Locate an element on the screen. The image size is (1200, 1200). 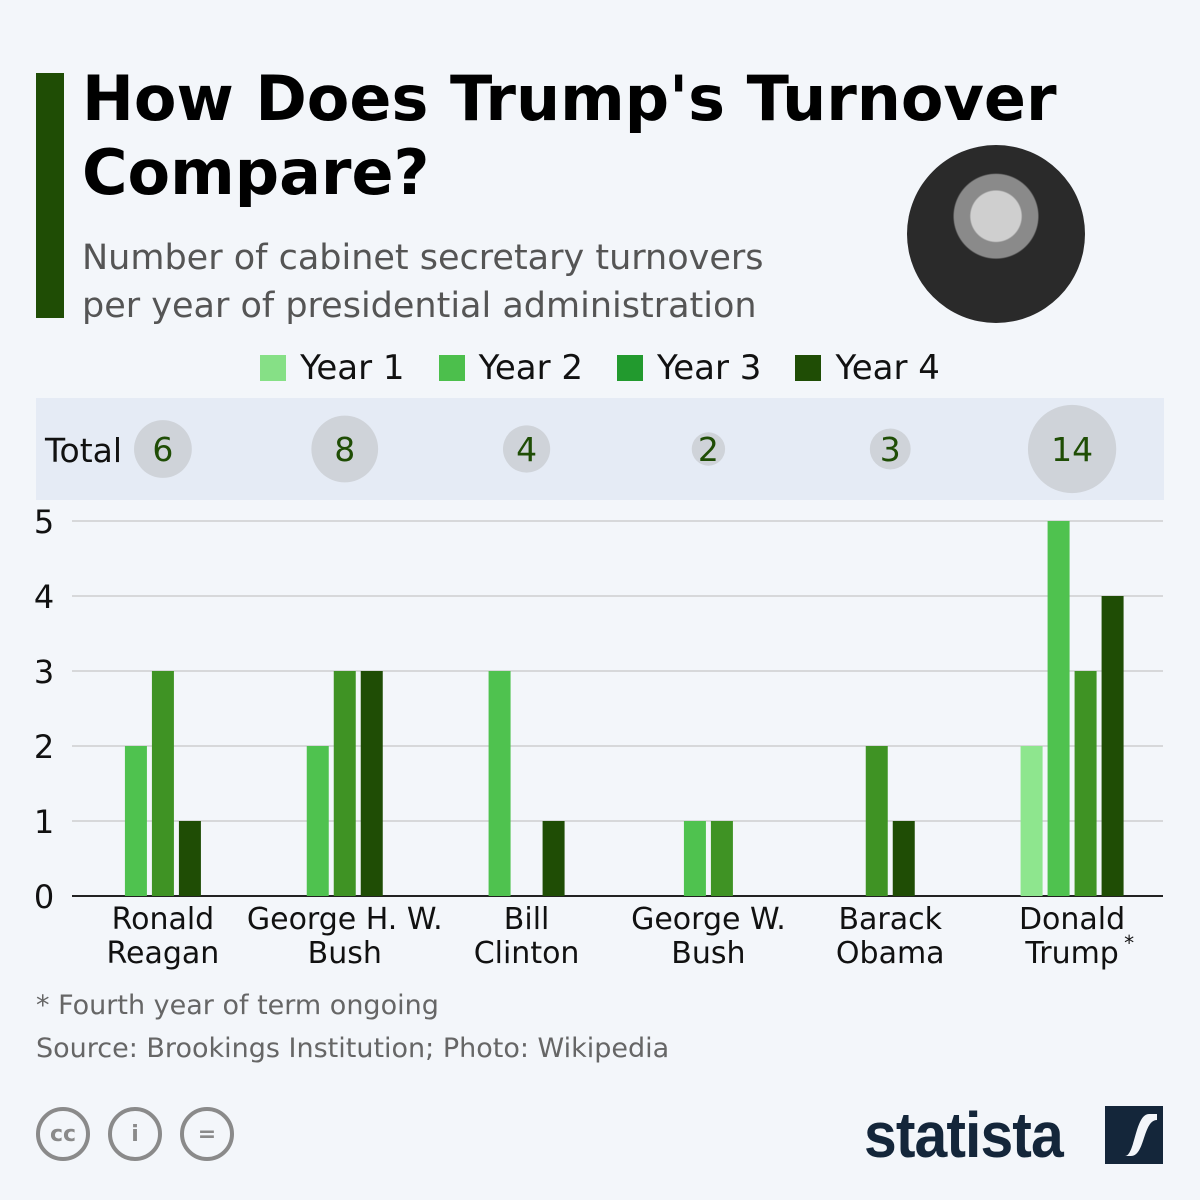
legend-item-year-2: Year 2 is located at coordinates (510, 368).